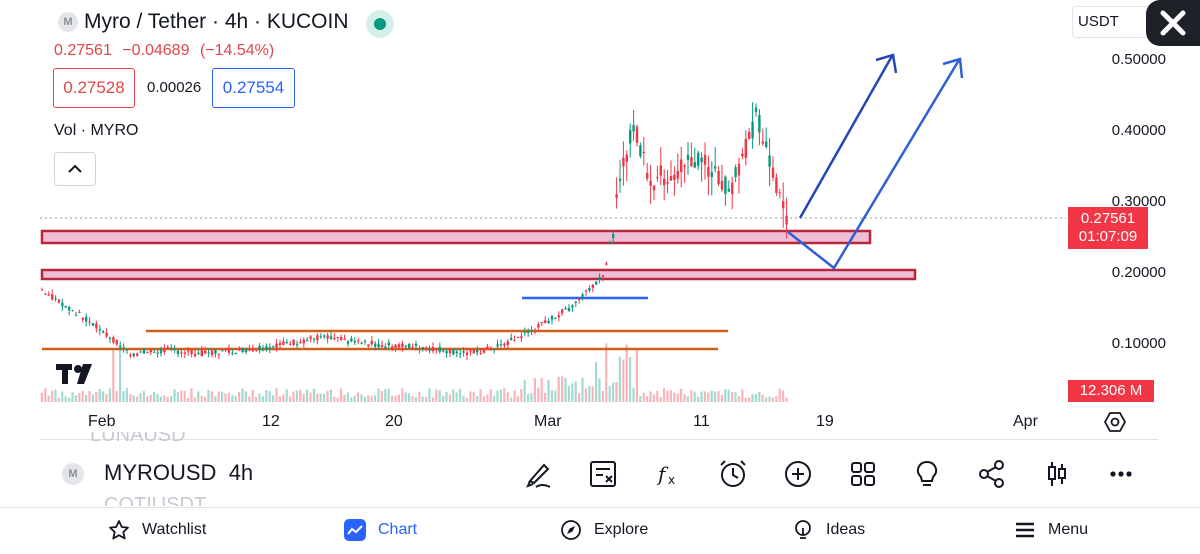 The width and height of the screenshot is (1200, 554). Describe the element at coordinates (1057, 474) in the screenshot. I see `chart-type-button` at that location.